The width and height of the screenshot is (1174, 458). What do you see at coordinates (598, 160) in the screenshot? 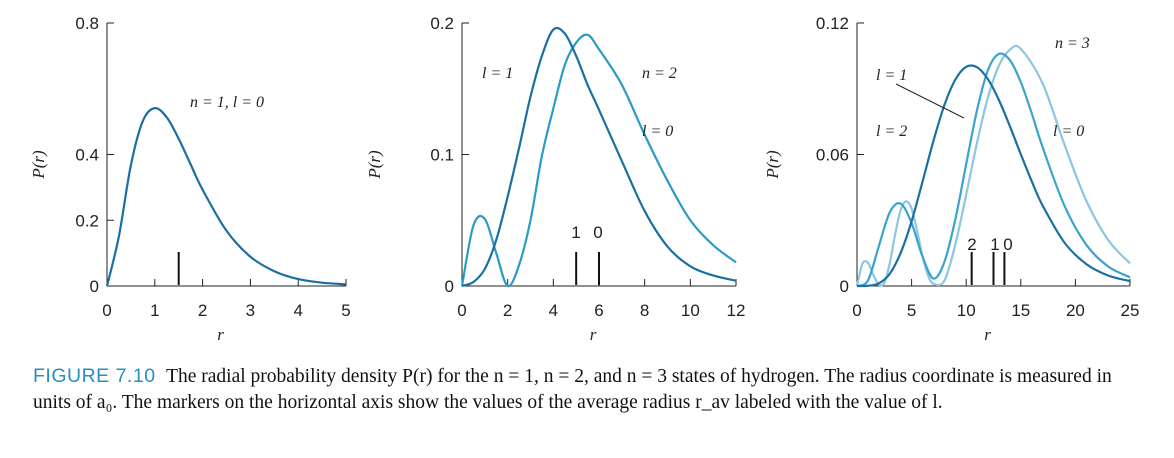
I see `series-n2-l0` at bounding box center [598, 160].